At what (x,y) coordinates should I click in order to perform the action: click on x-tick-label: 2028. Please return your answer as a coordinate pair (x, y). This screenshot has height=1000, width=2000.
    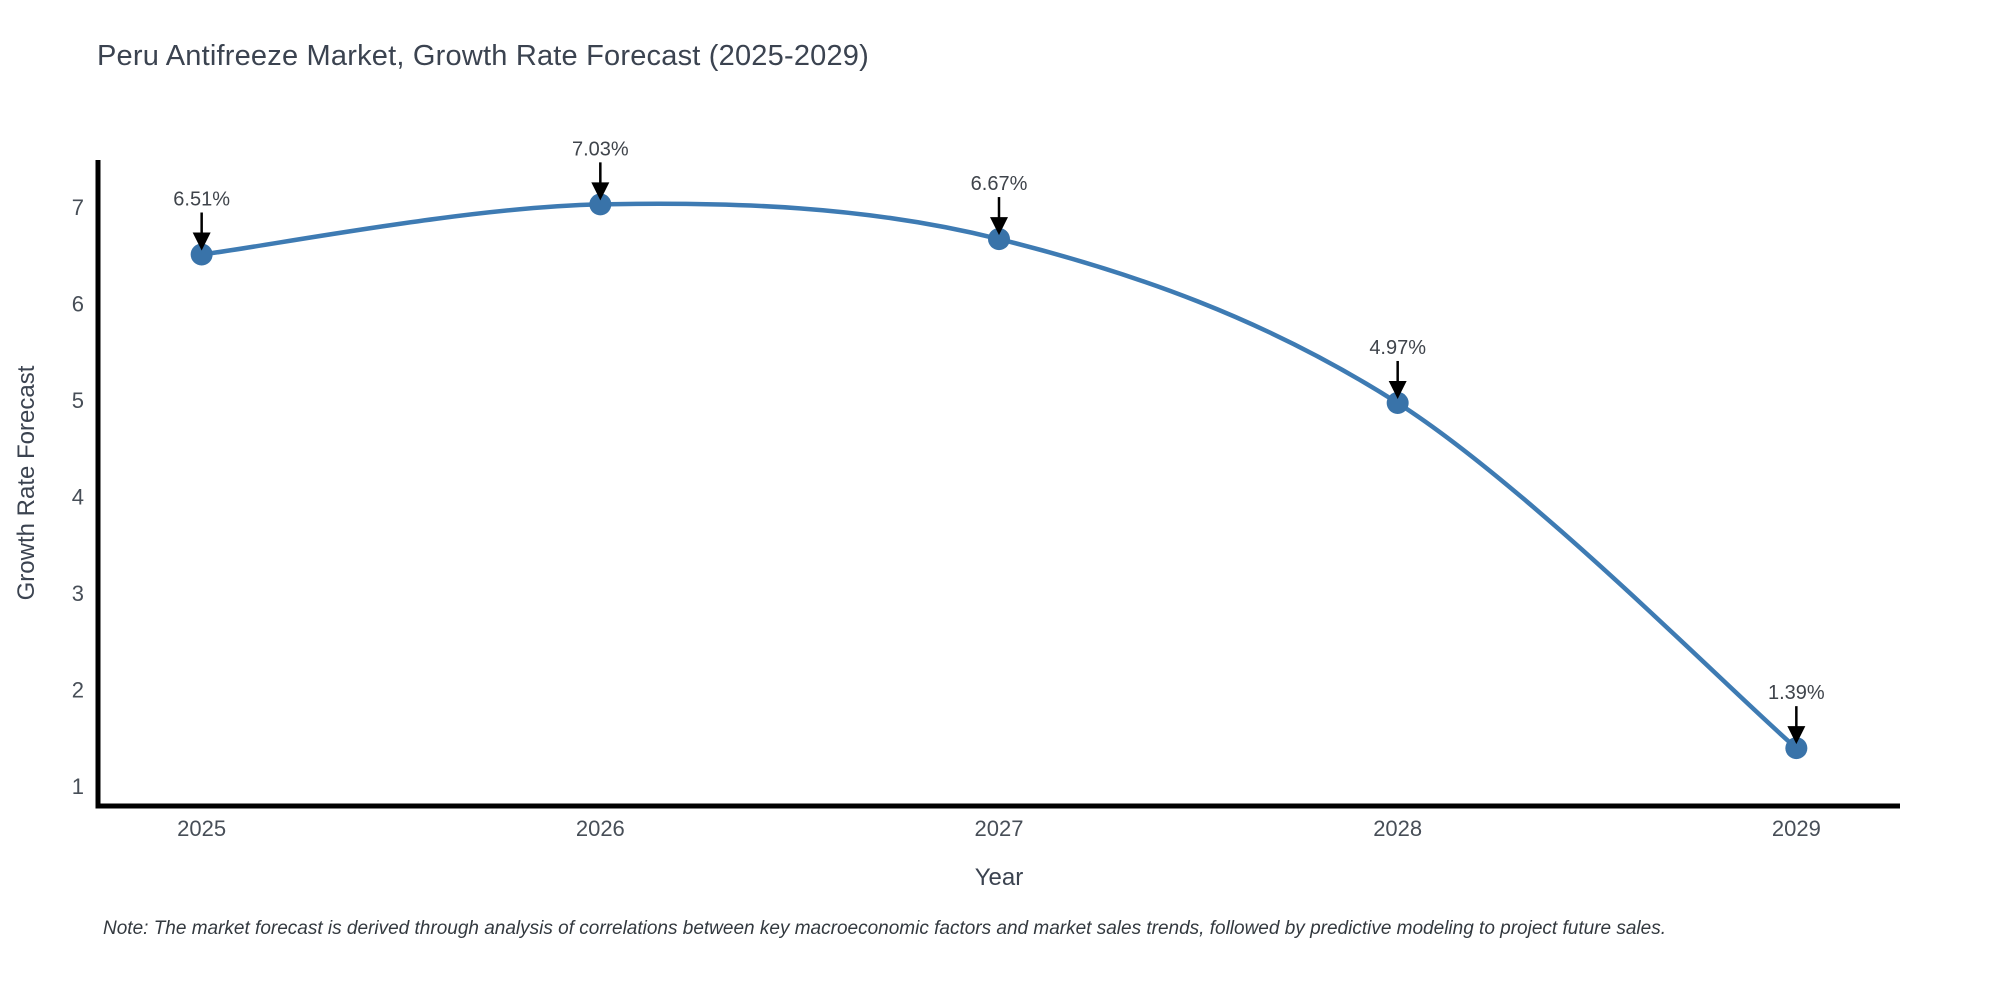
    Looking at the image, I should click on (1397, 828).